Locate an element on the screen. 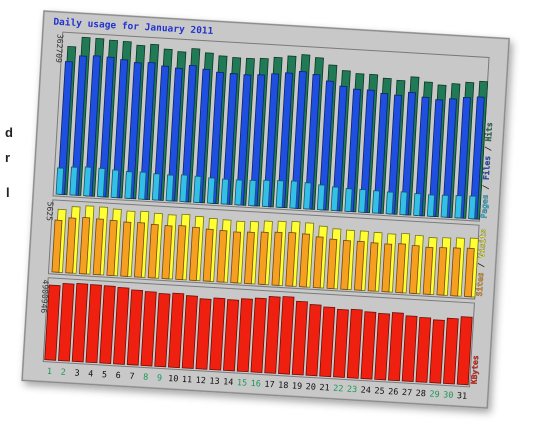 The image size is (539, 425). x-tick-label-day-1: 1 is located at coordinates (50, 372).